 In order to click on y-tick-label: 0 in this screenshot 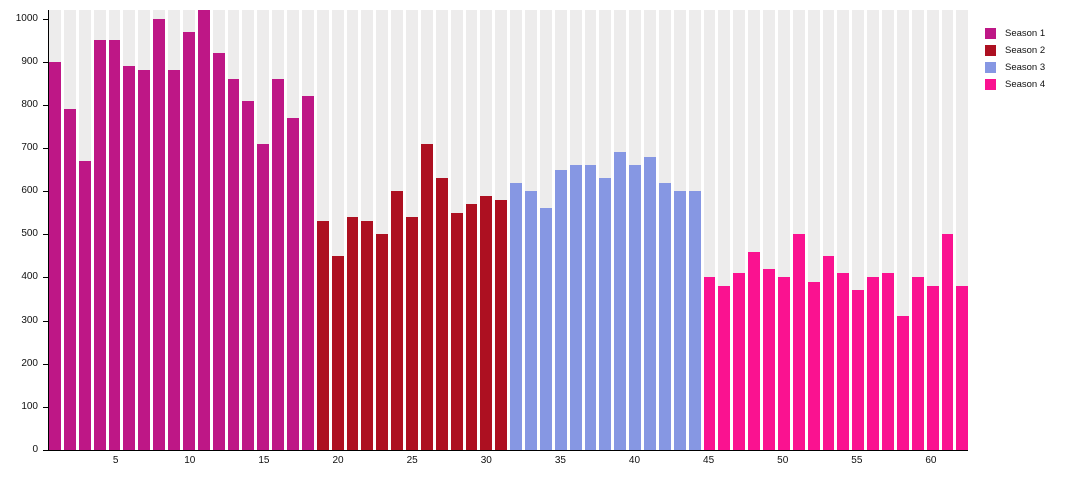, I will do `click(35, 449)`.